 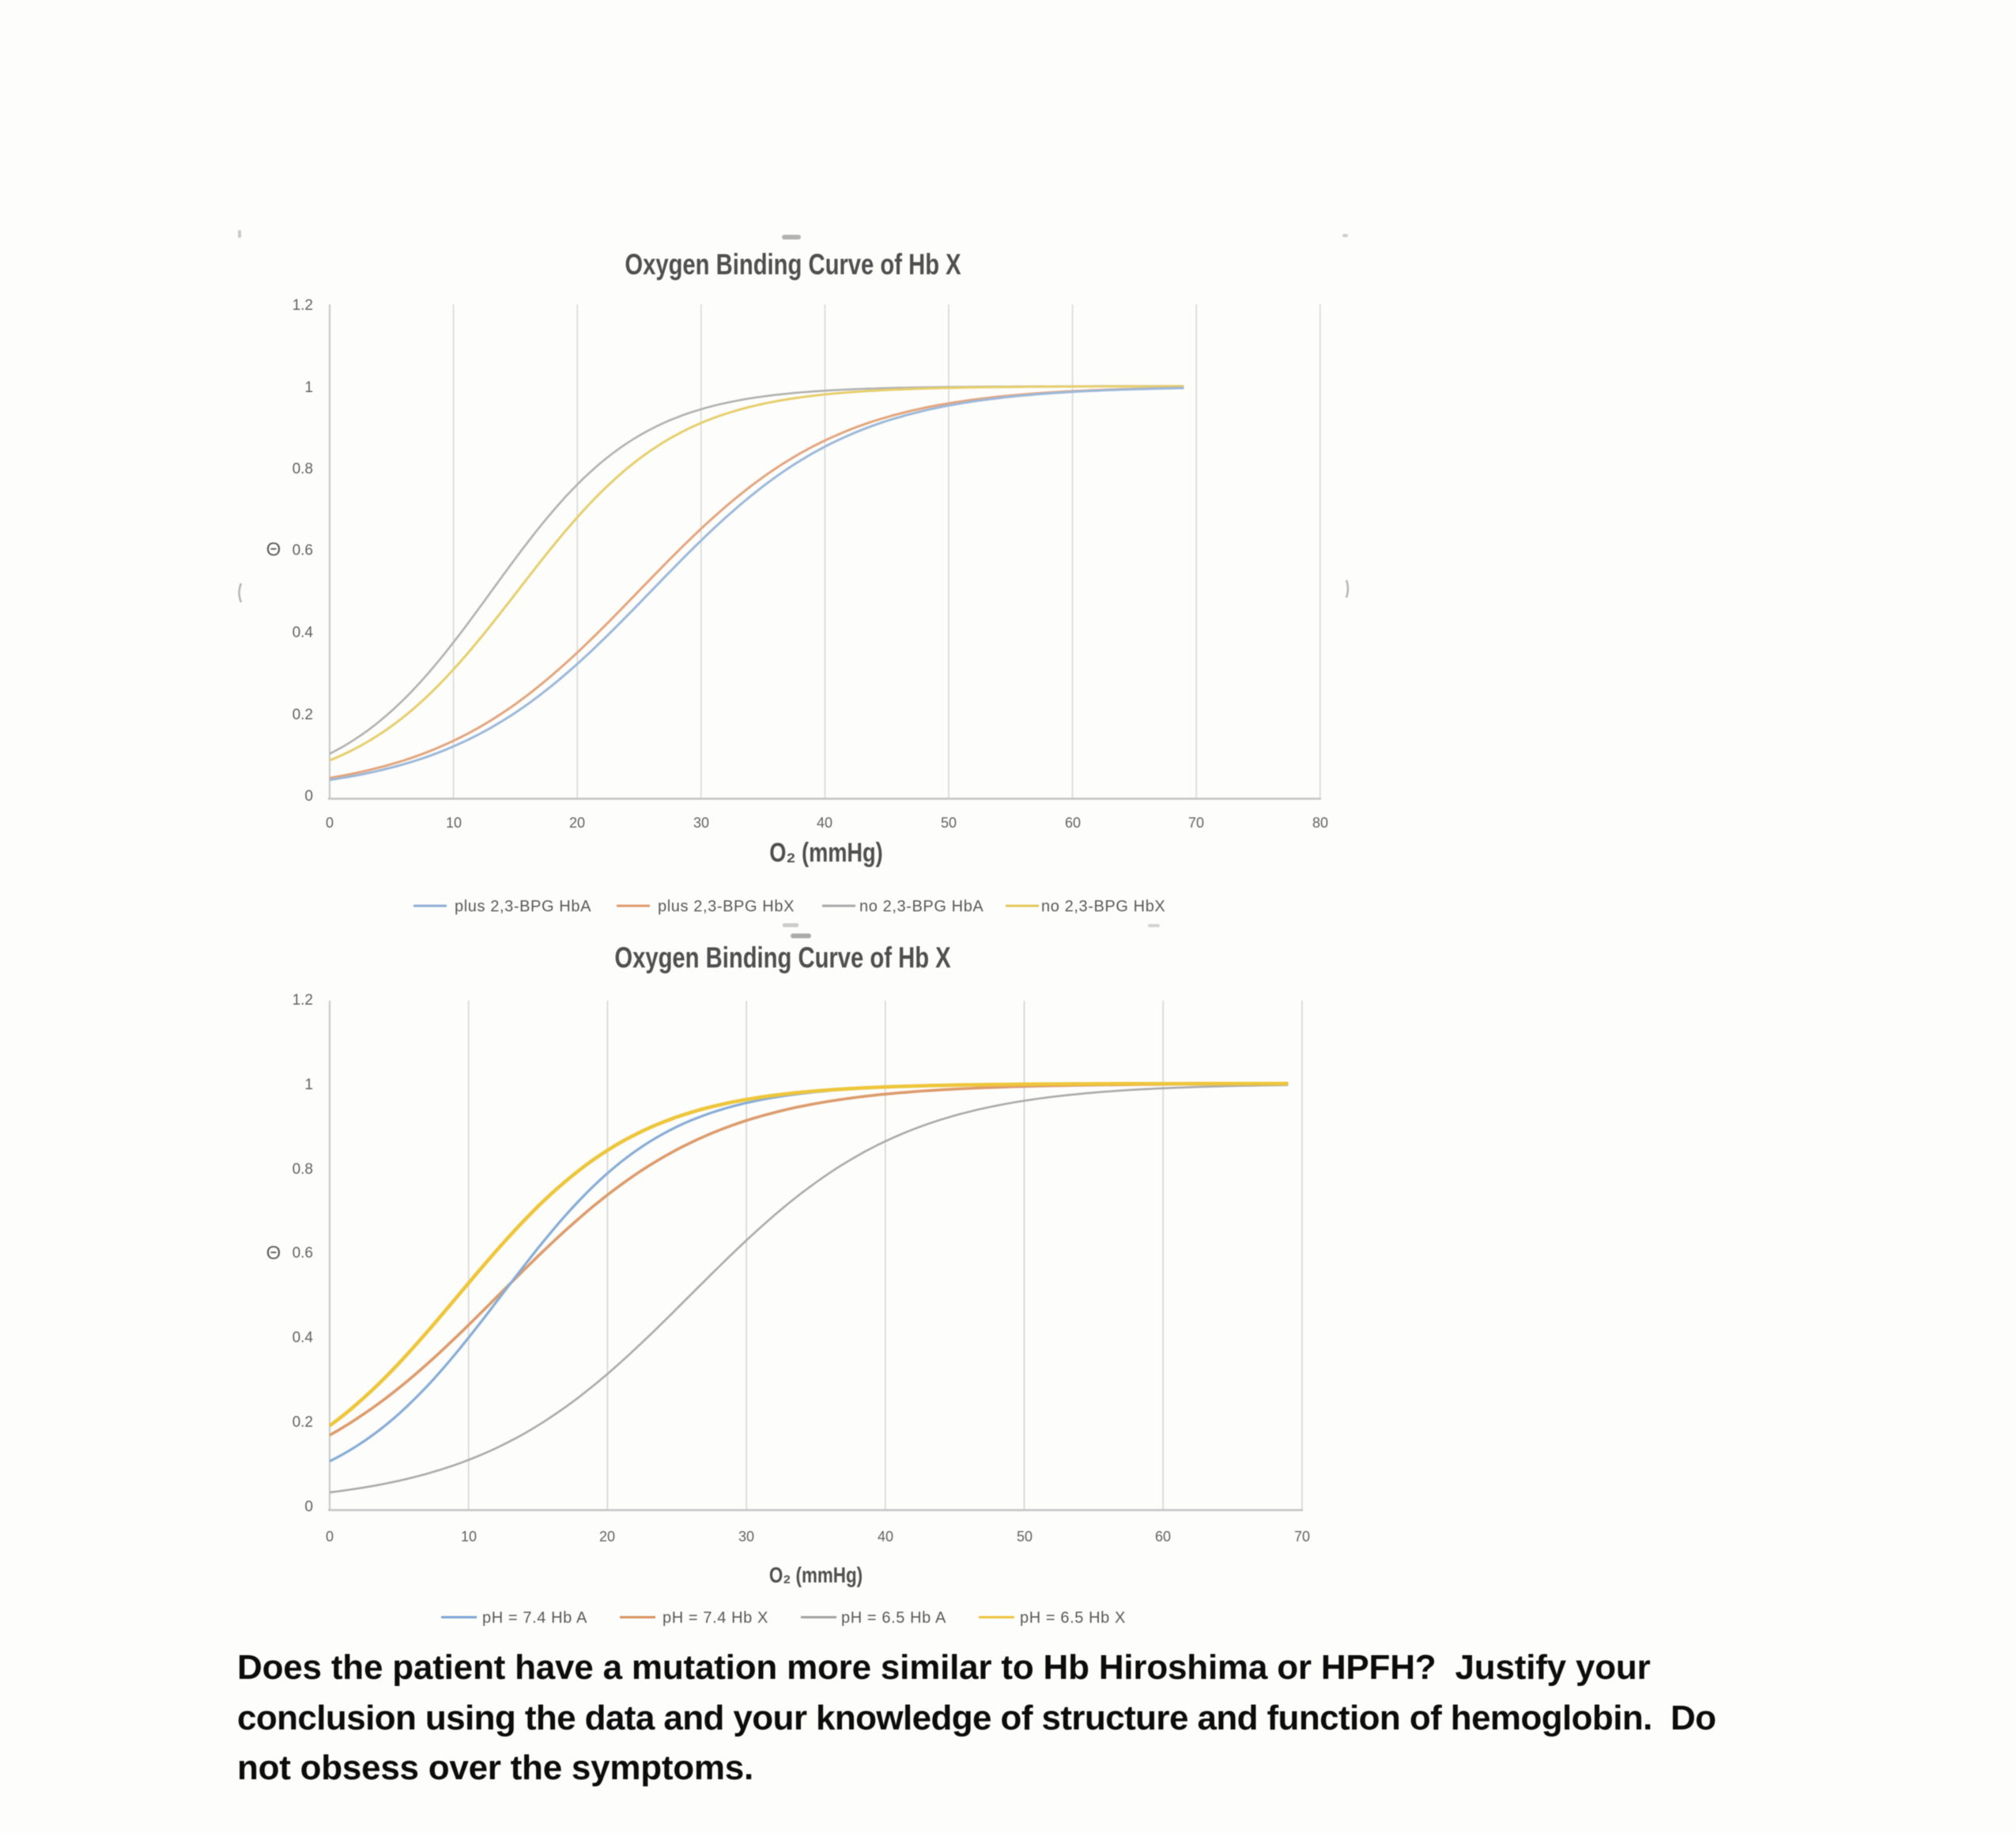 What do you see at coordinates (893, 1618) in the screenshot?
I see `svg-text: pH = 6.5 Hb A` at bounding box center [893, 1618].